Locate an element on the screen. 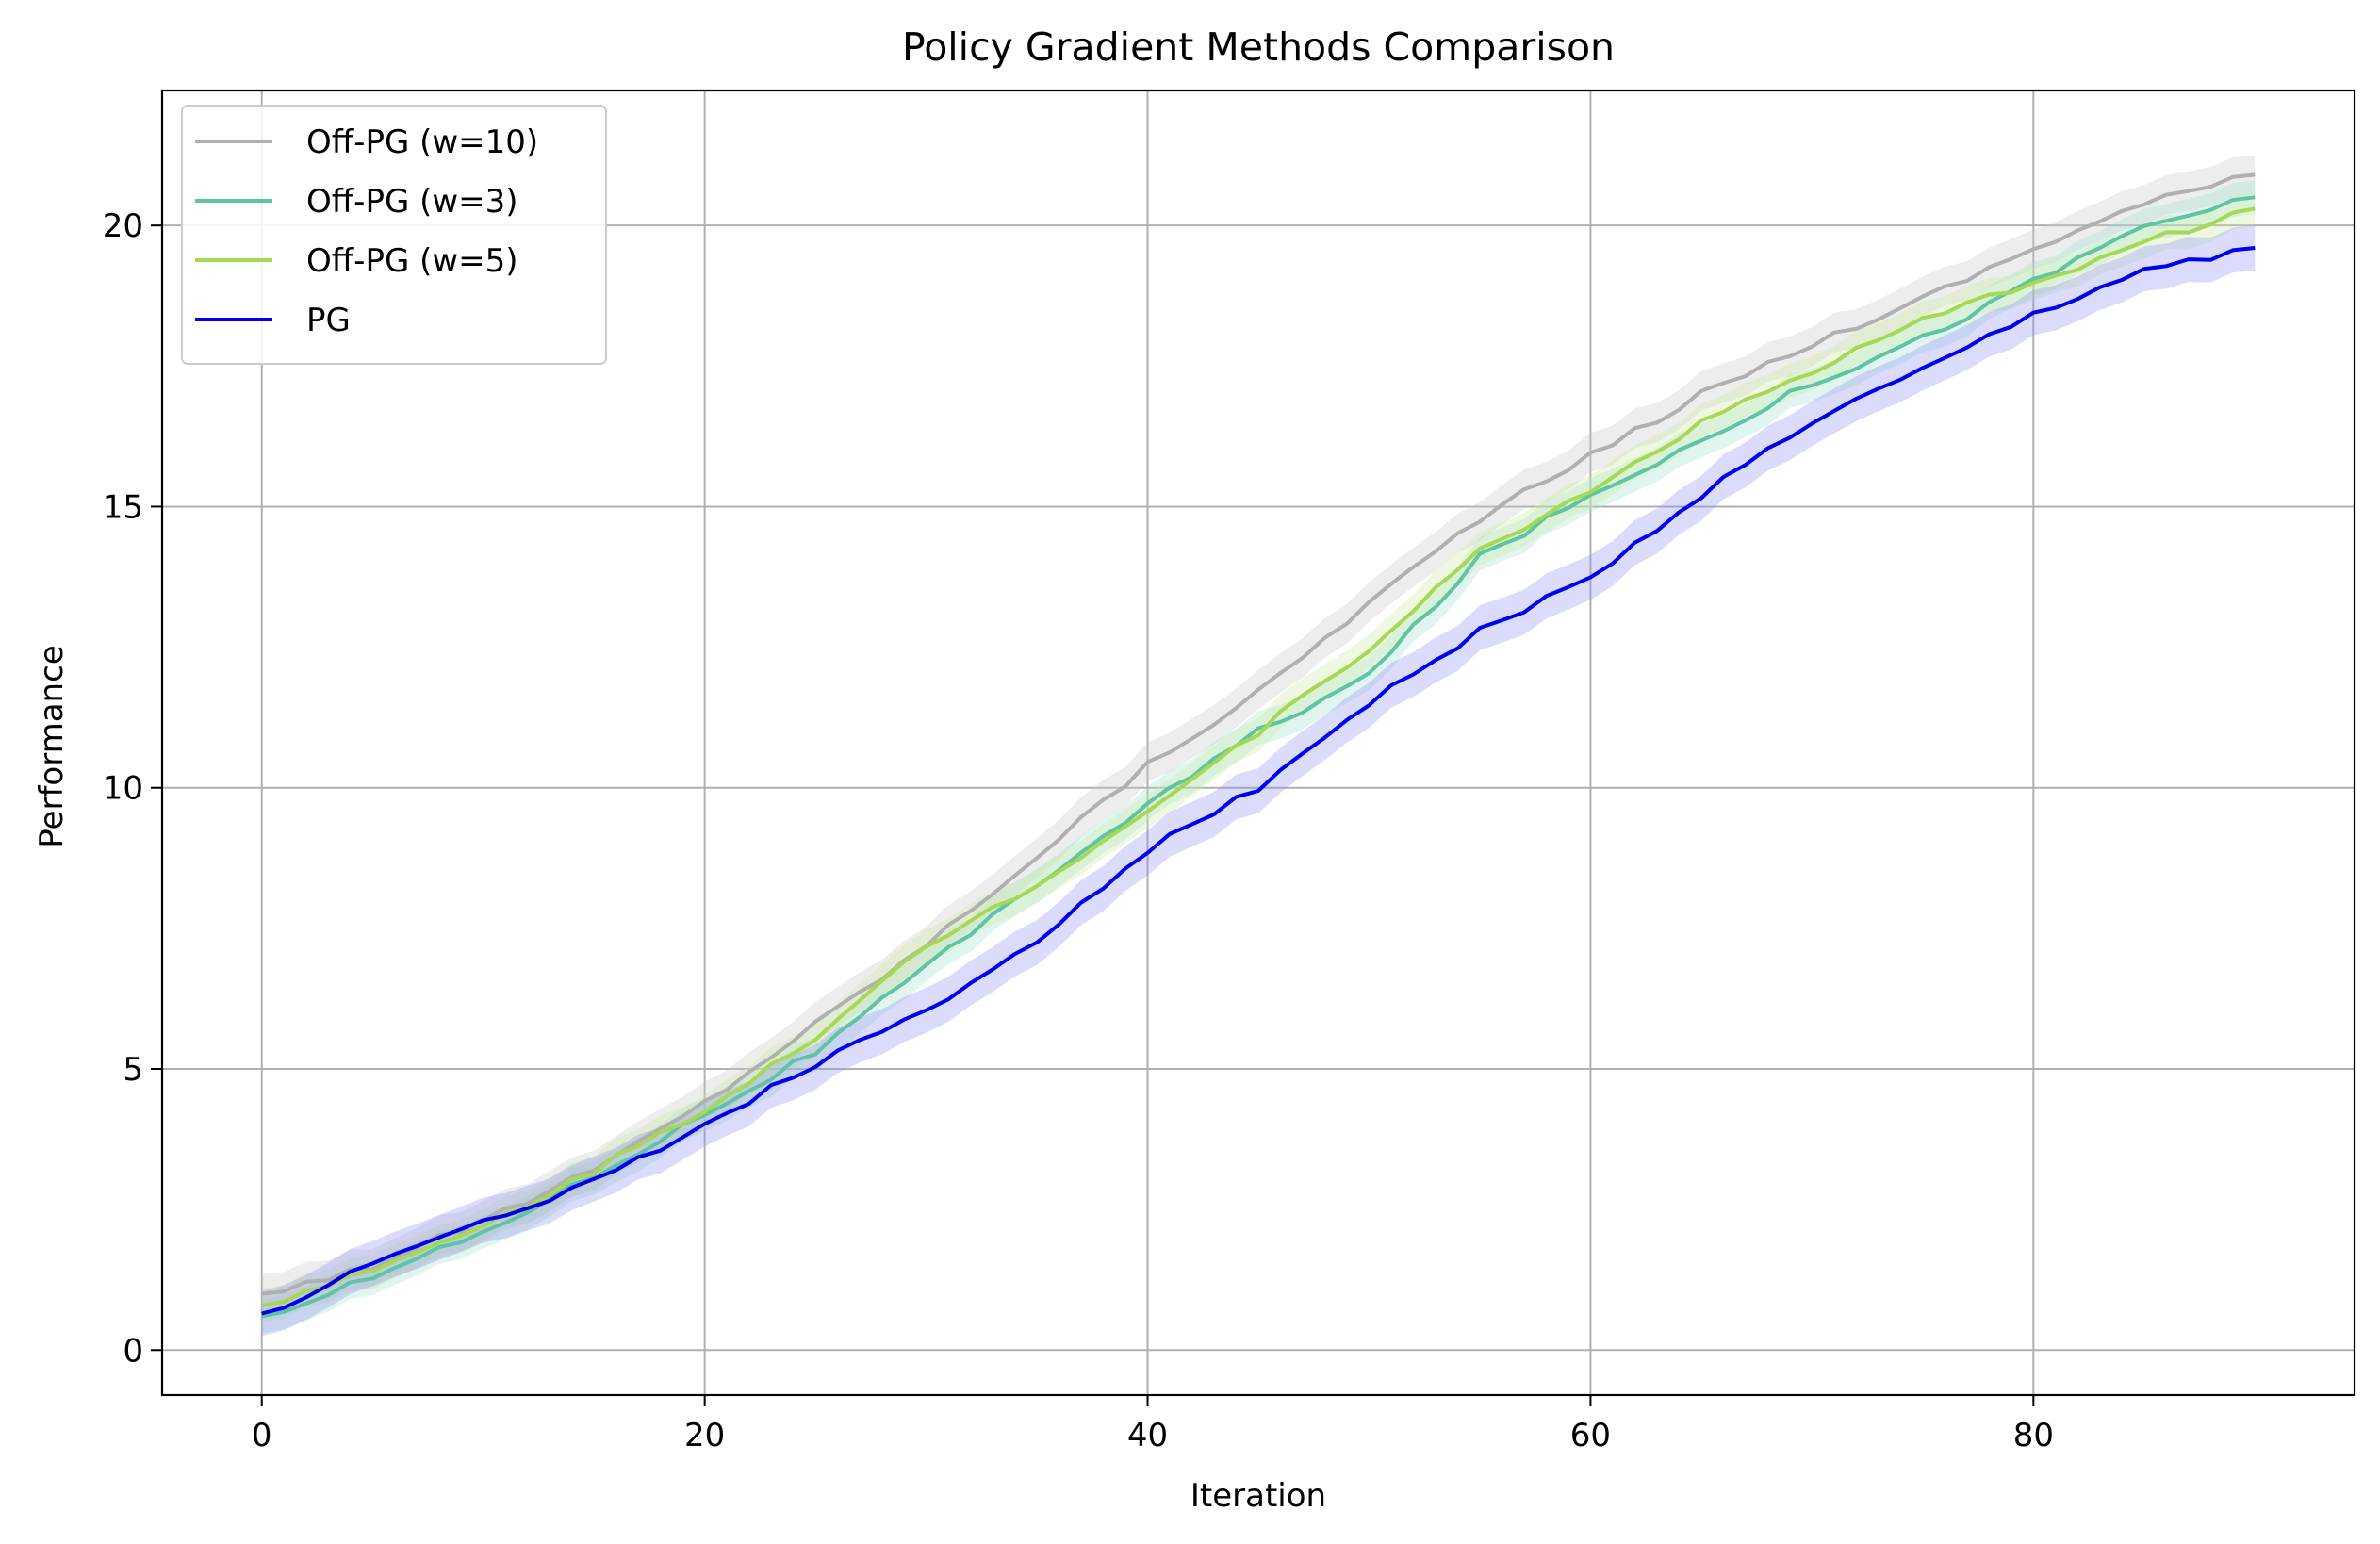 The height and width of the screenshot is (1544, 2380). y-tick-label: 10 is located at coordinates (123, 789).